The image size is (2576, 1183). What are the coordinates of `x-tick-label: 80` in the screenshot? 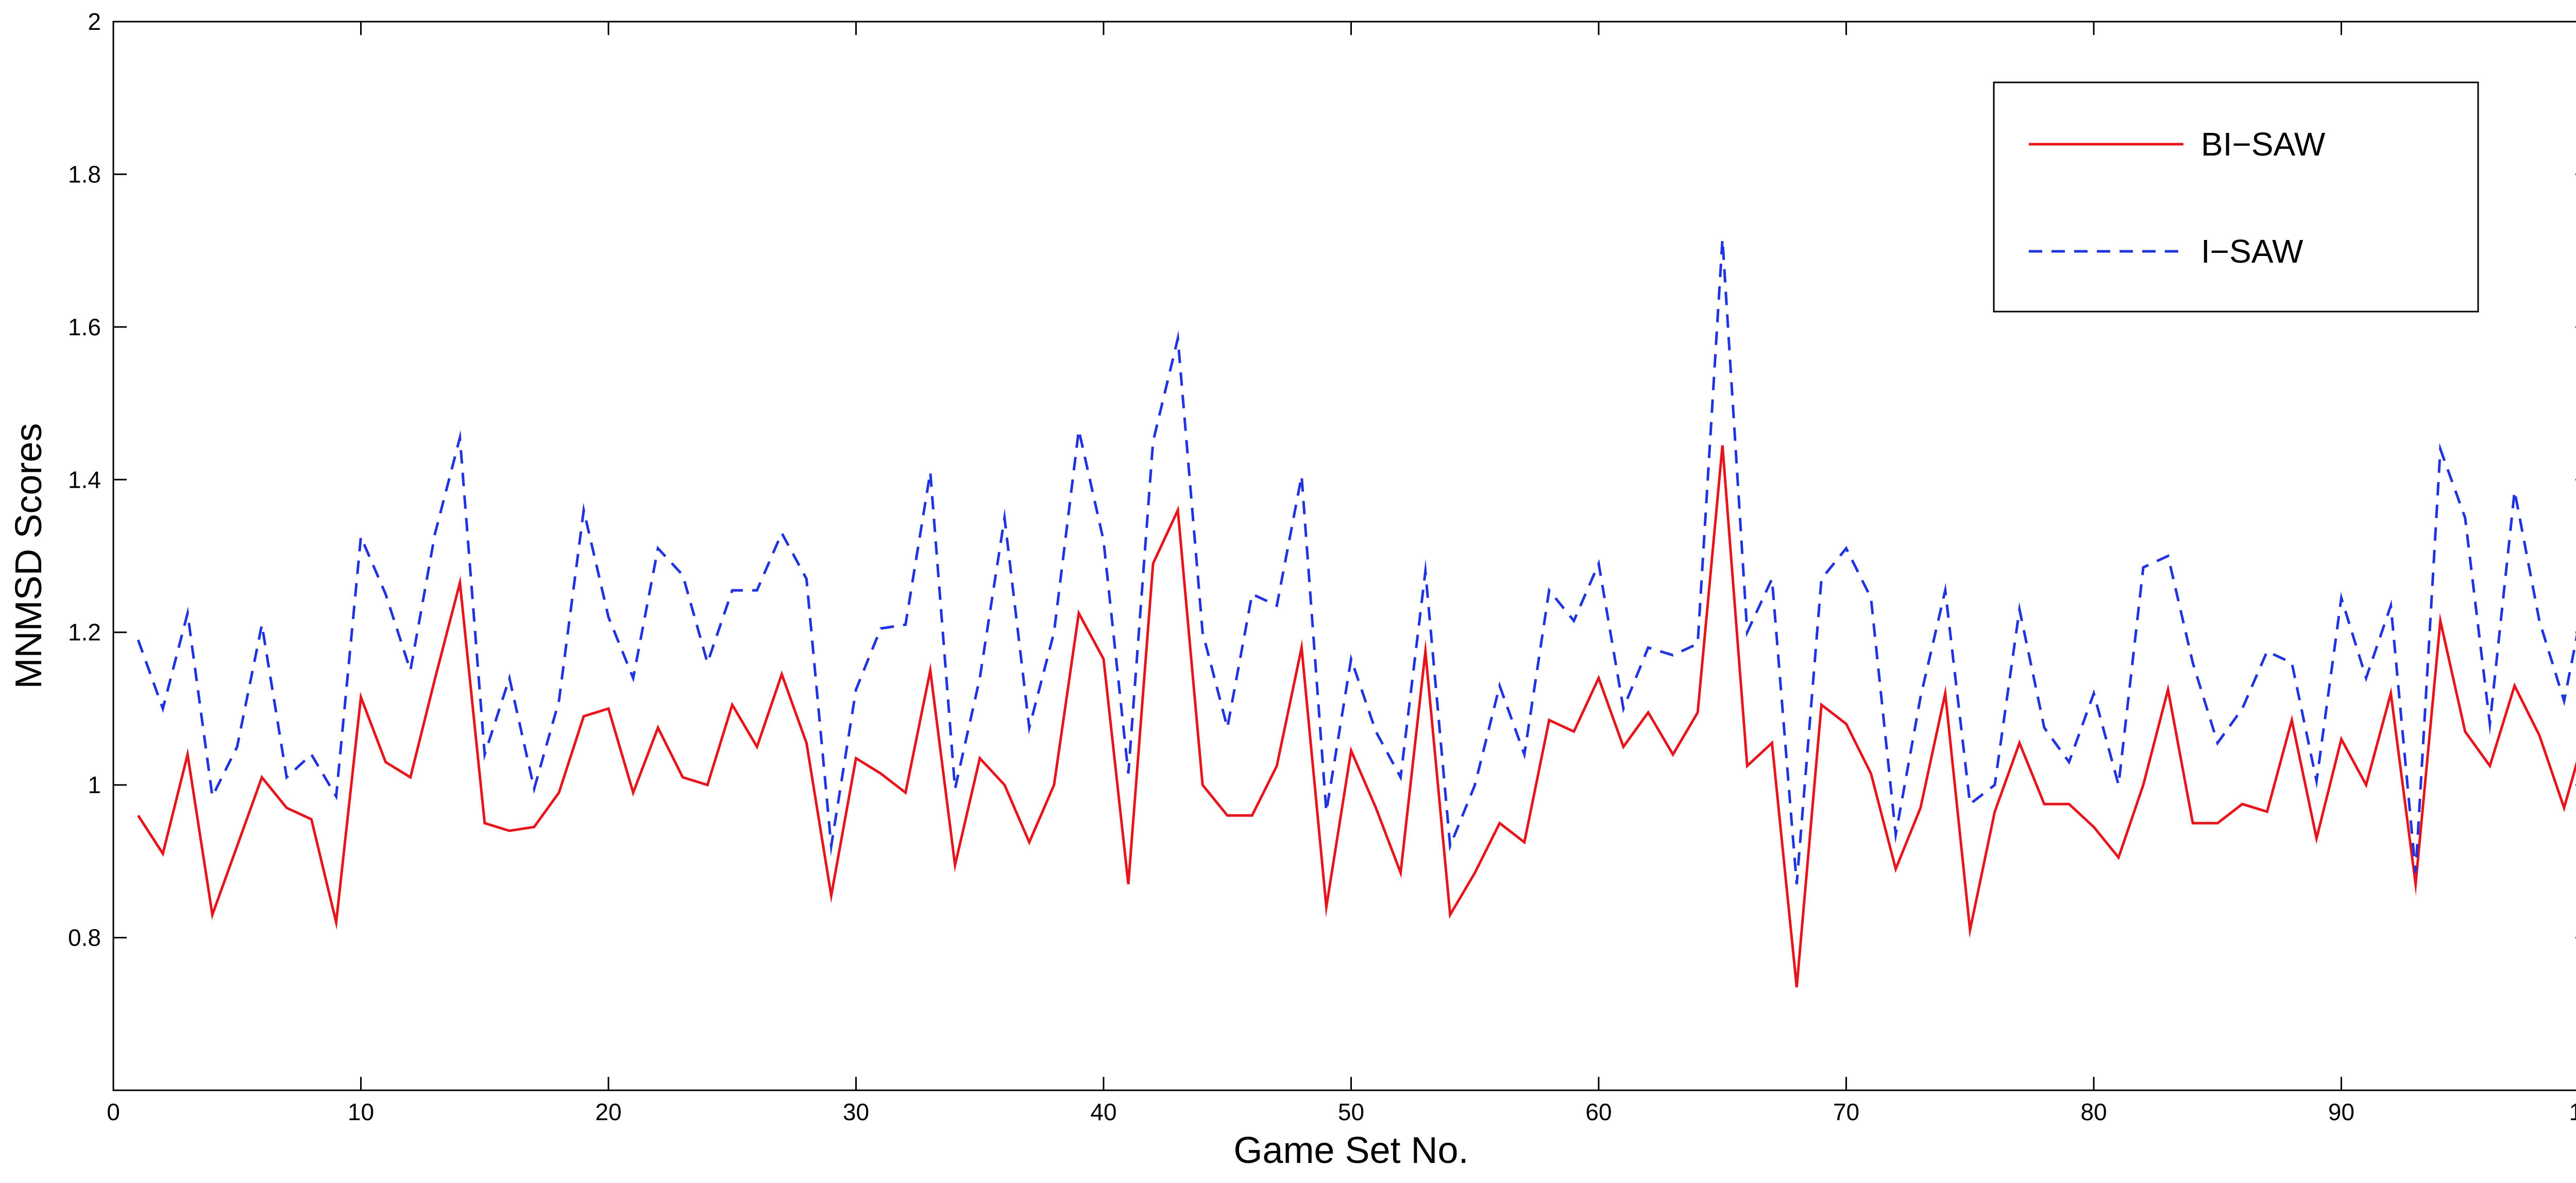 It's located at (2093, 1112).